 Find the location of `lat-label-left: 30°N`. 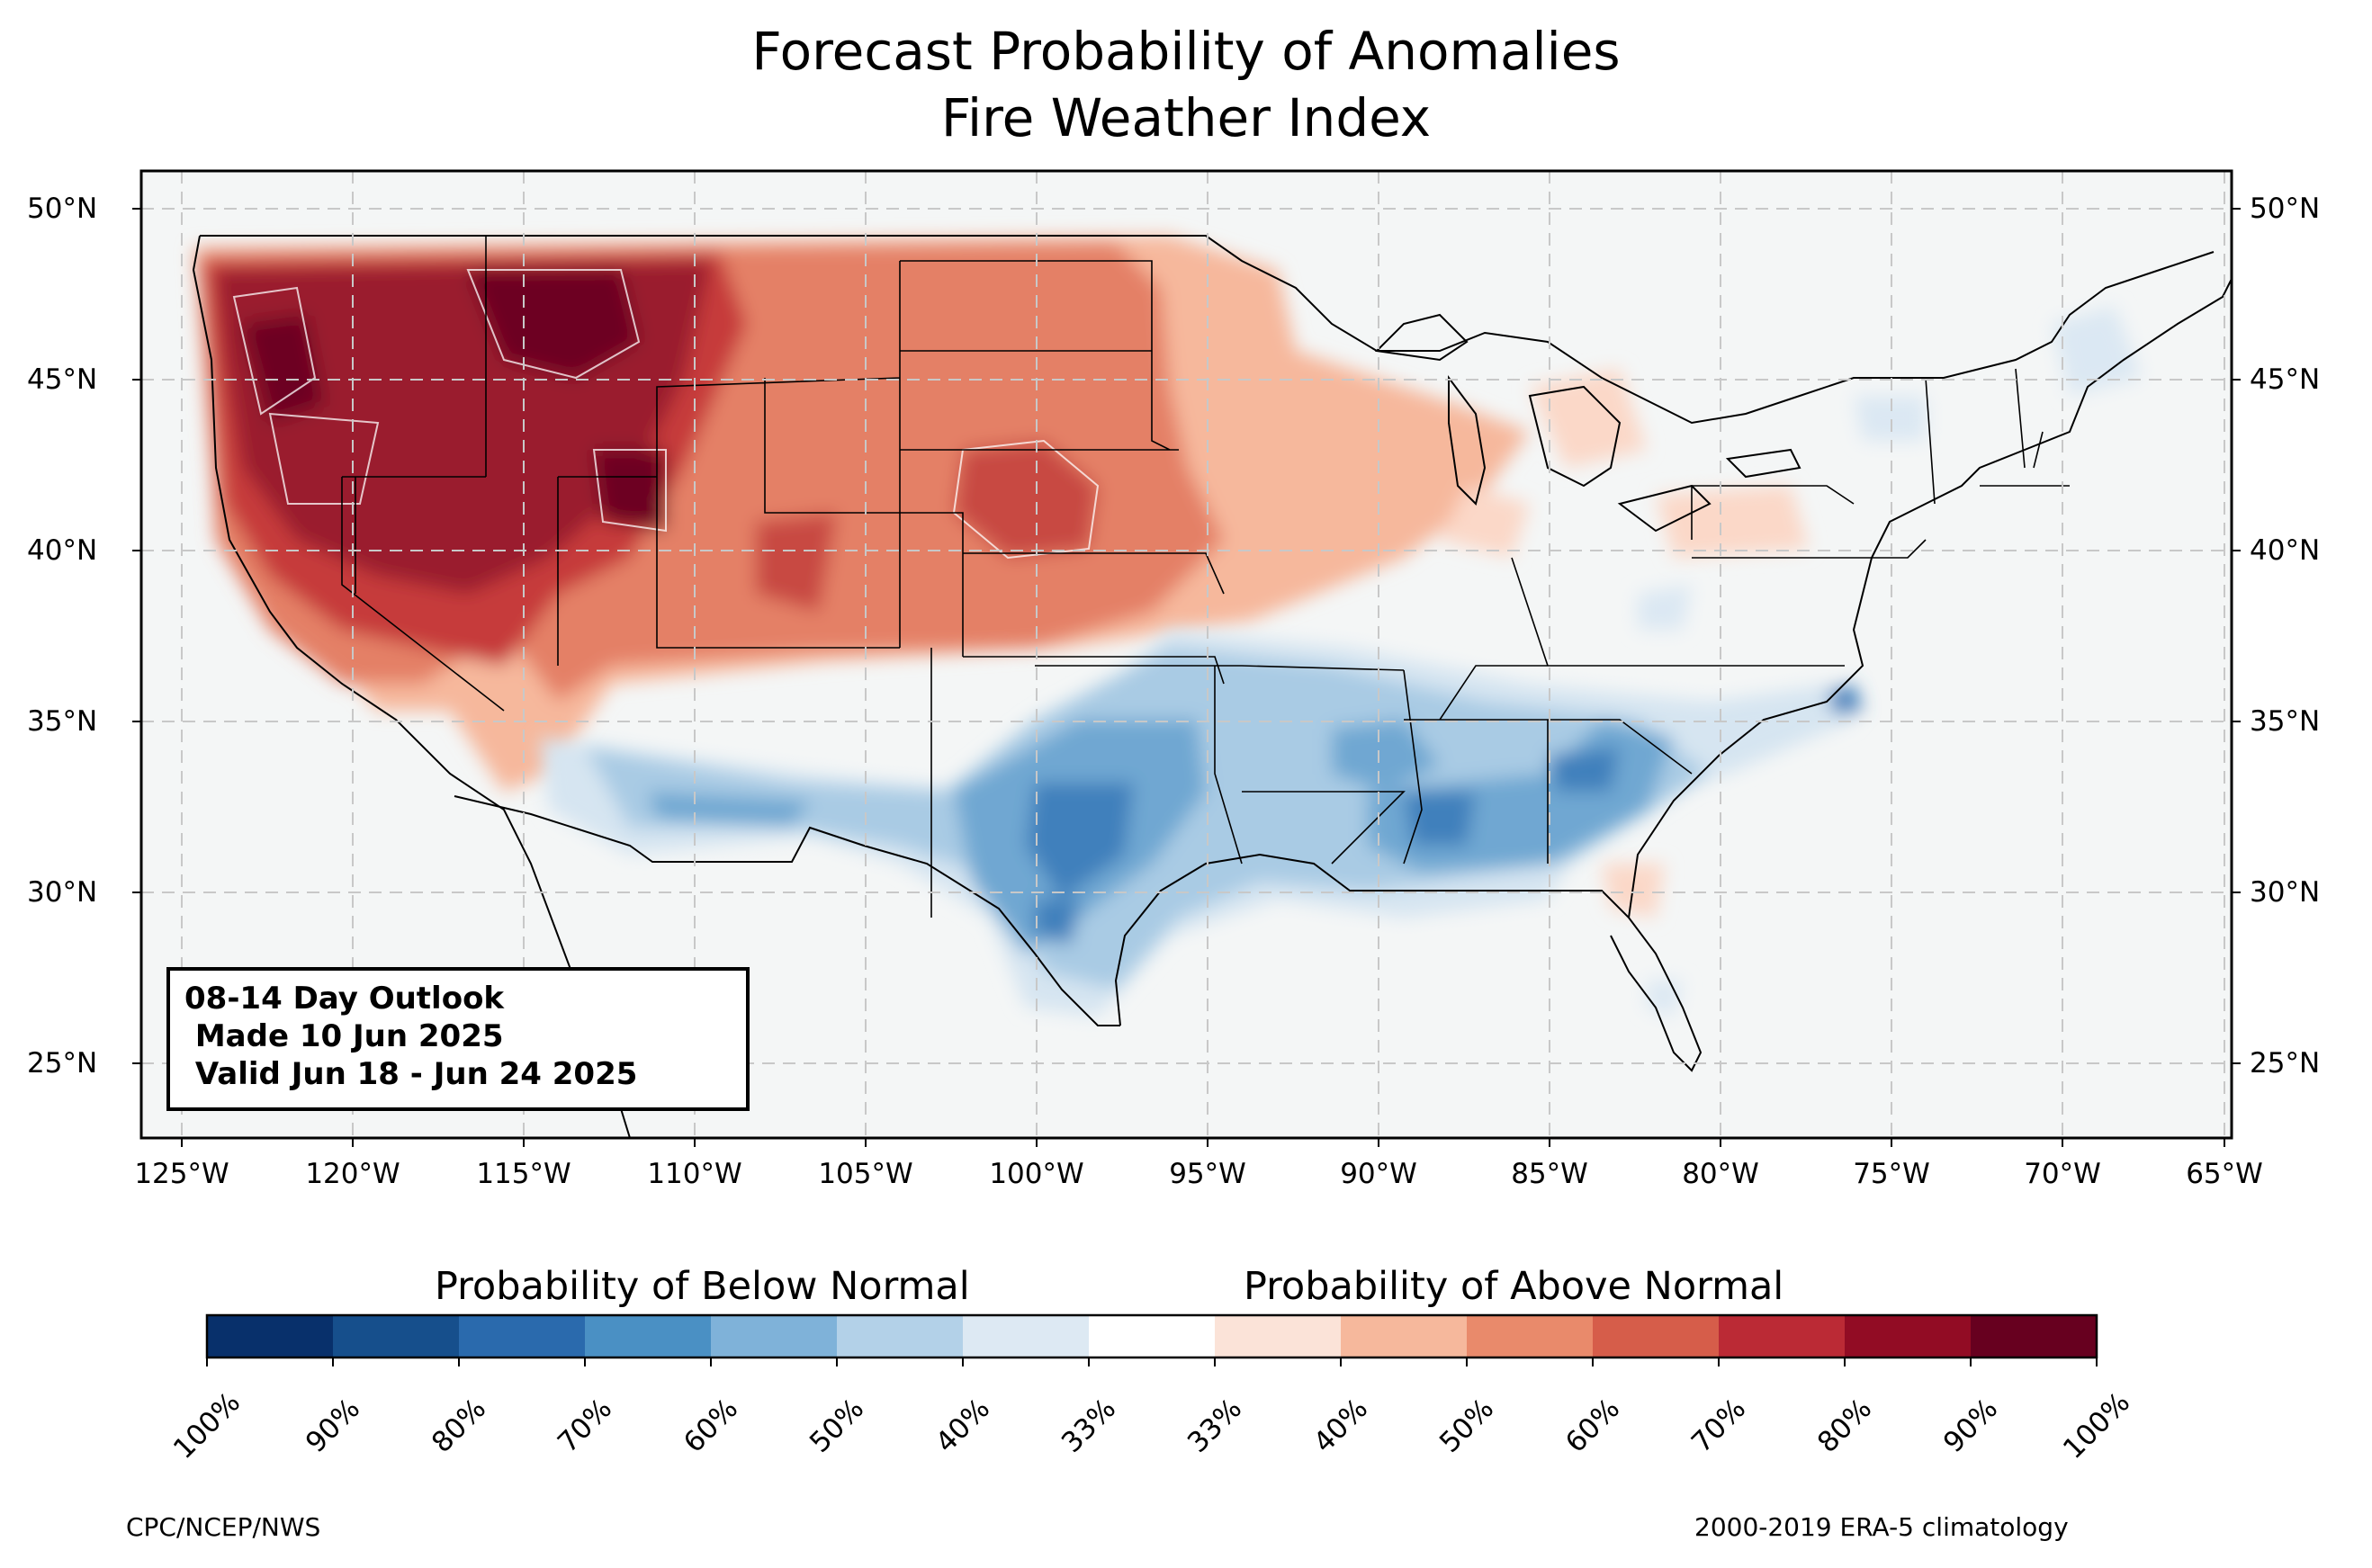

lat-label-left: 30°N is located at coordinates (63, 892).